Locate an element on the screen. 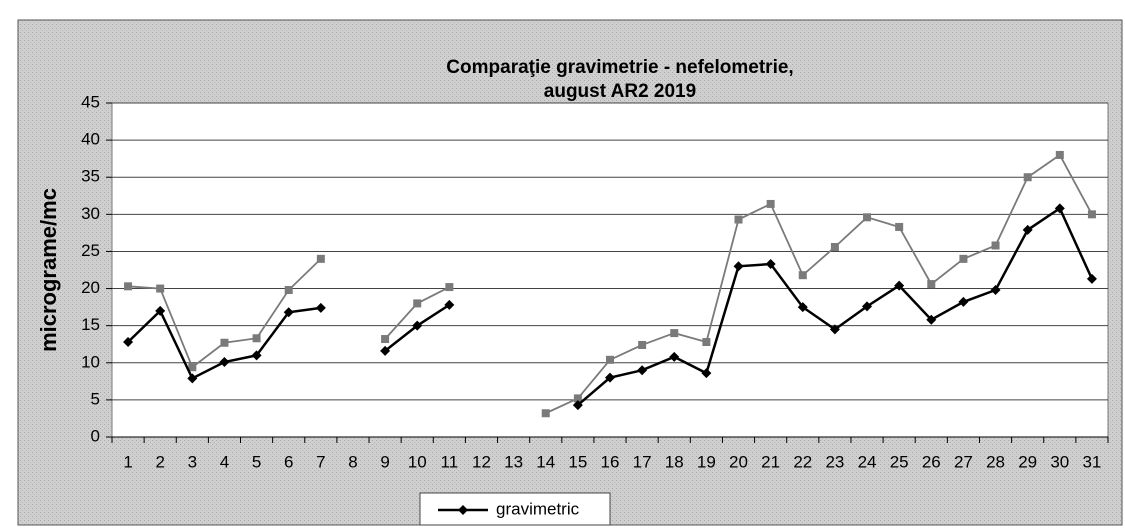  x-tick-label: 14 is located at coordinates (545, 461).